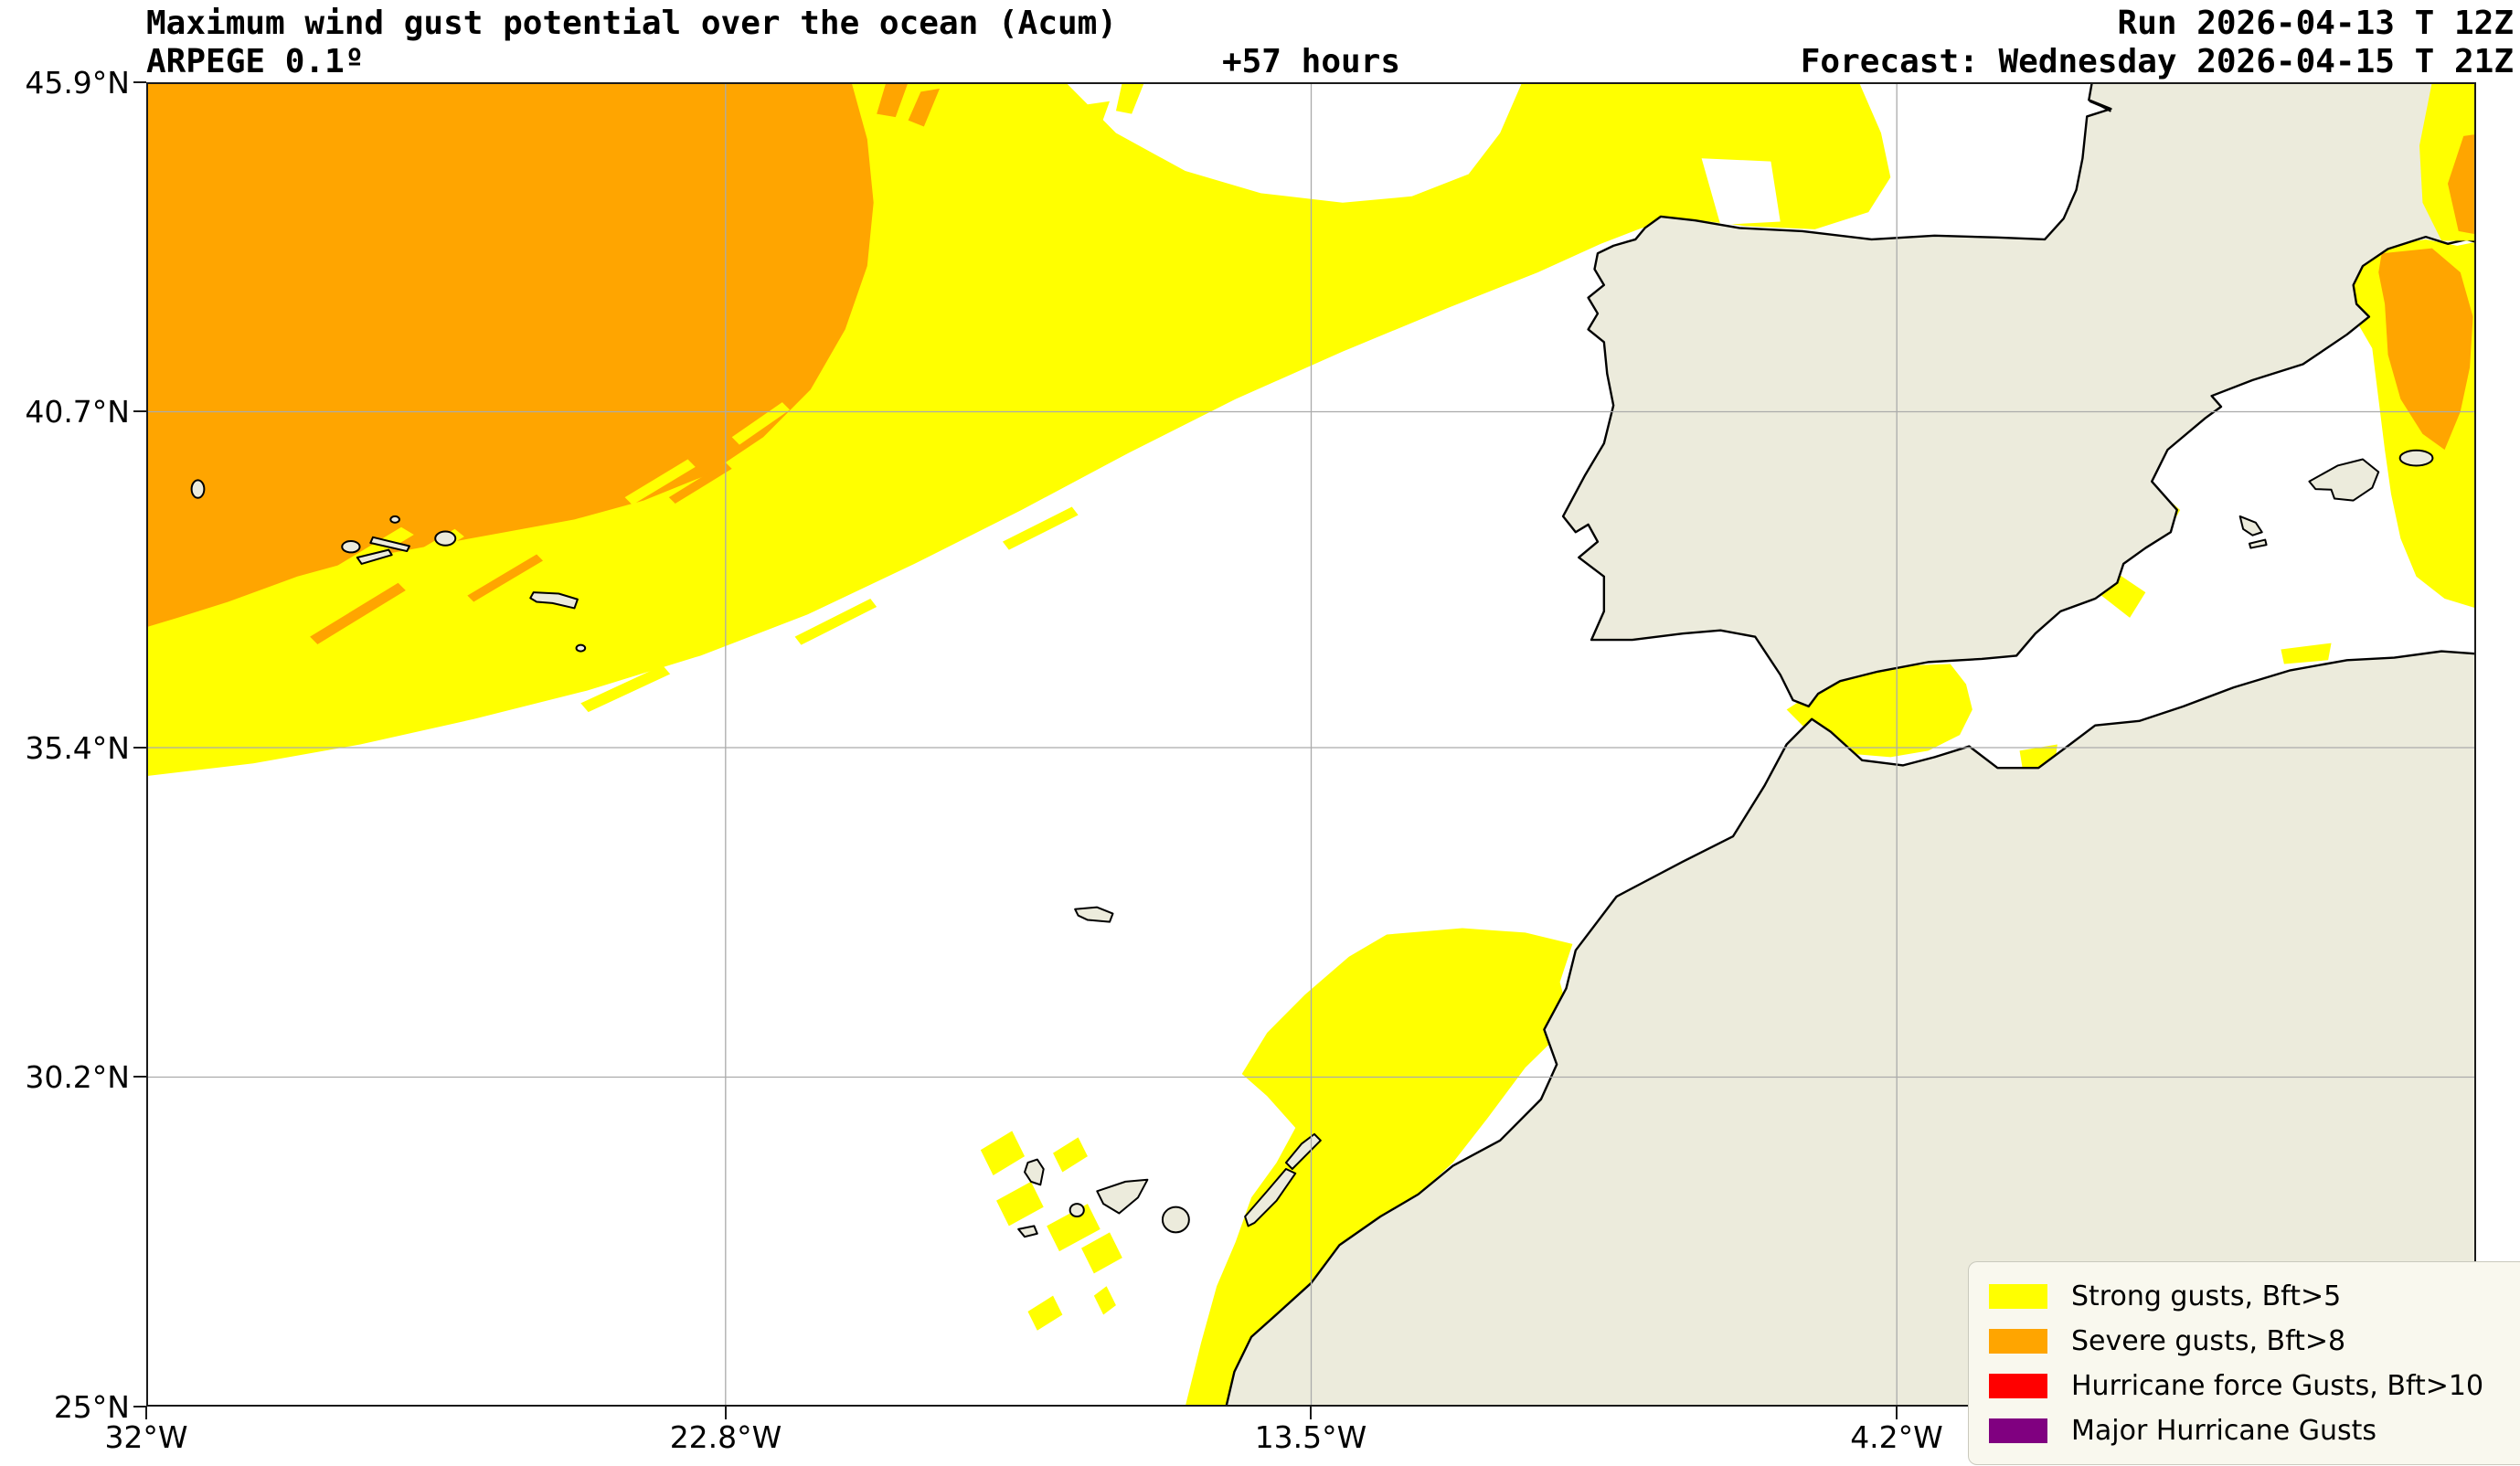 This screenshot has height=1466, width=2520. What do you see at coordinates (2278, 1385) in the screenshot?
I see `legend-label: Hurricane force Gusts, Bft>10` at bounding box center [2278, 1385].